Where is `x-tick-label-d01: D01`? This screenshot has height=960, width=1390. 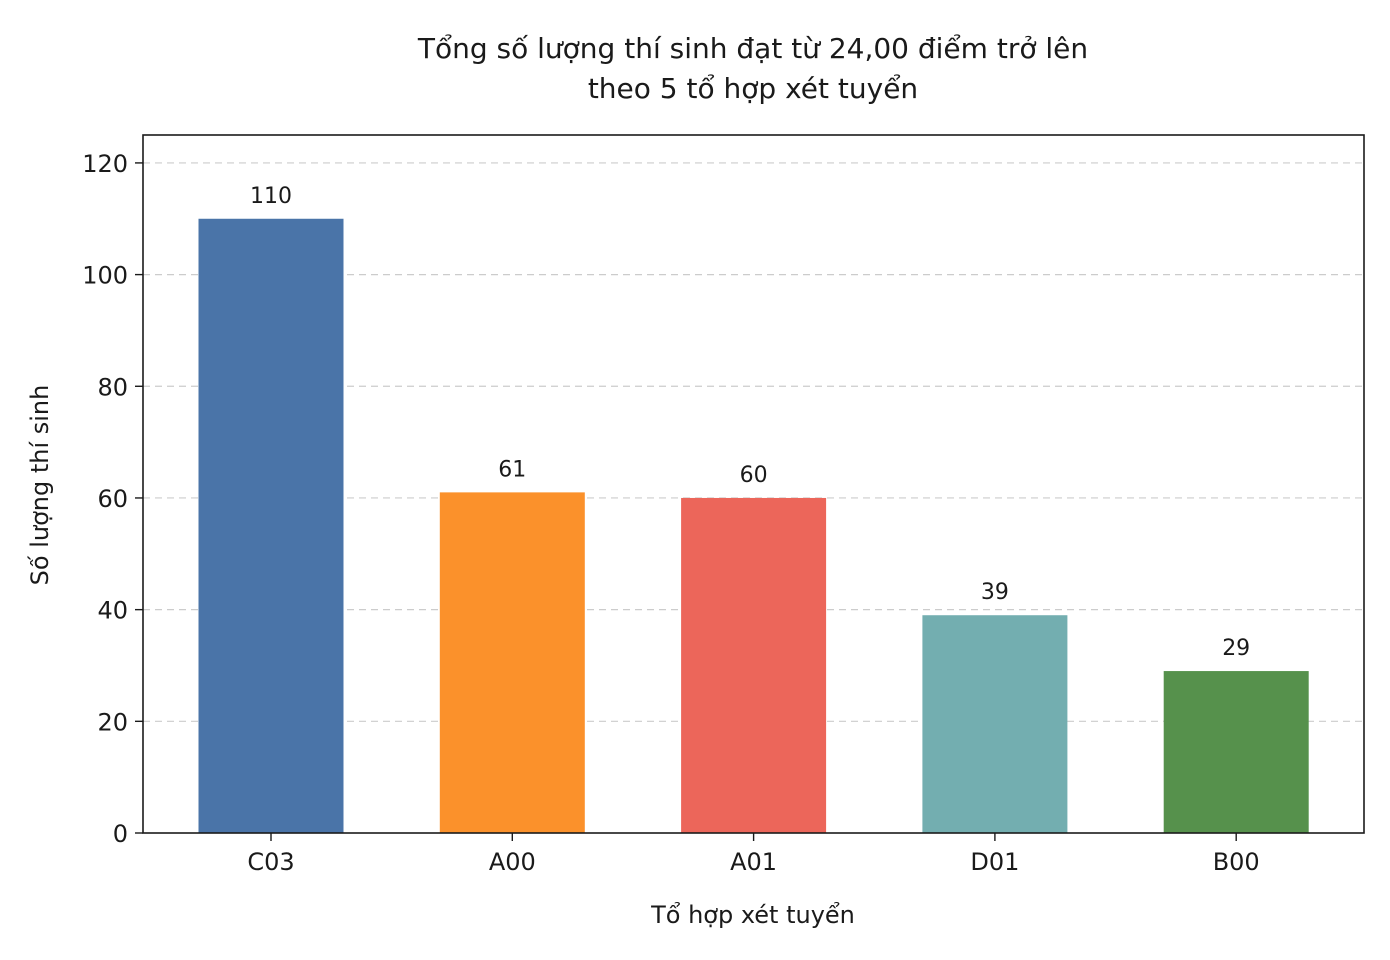 x-tick-label-d01: D01 is located at coordinates (994, 862).